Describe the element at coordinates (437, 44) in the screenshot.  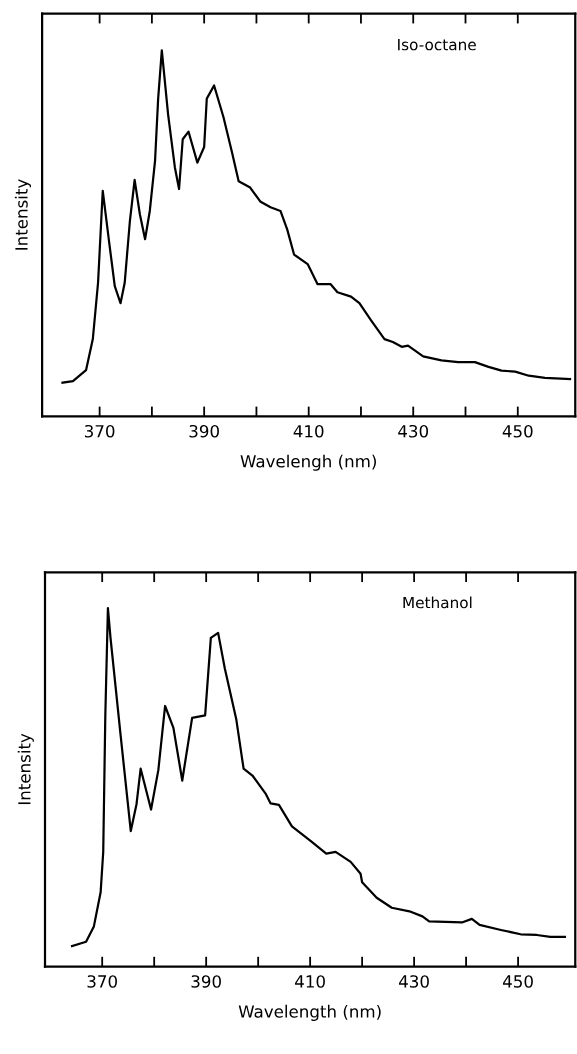
I see `annotation: Iso-octane` at that location.